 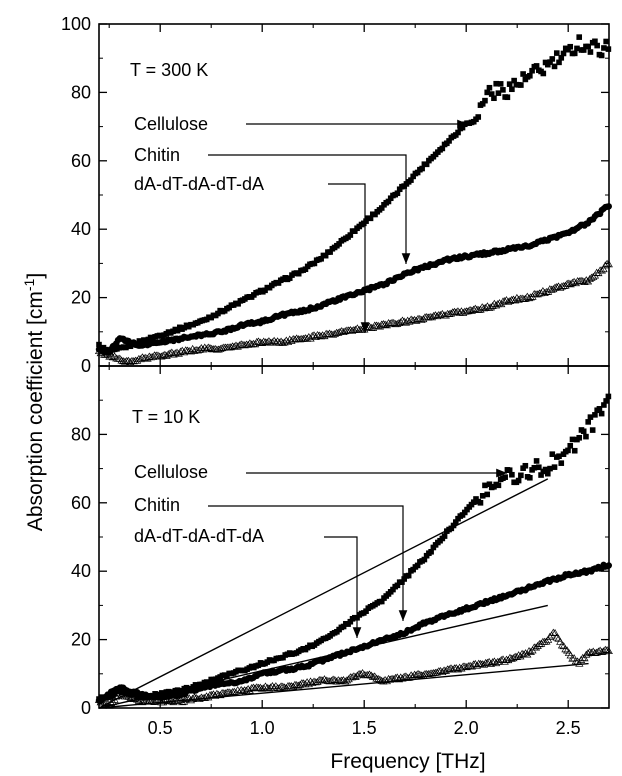 What do you see at coordinates (407, 761) in the screenshot?
I see `x-axis-title: Frequency [THz]` at bounding box center [407, 761].